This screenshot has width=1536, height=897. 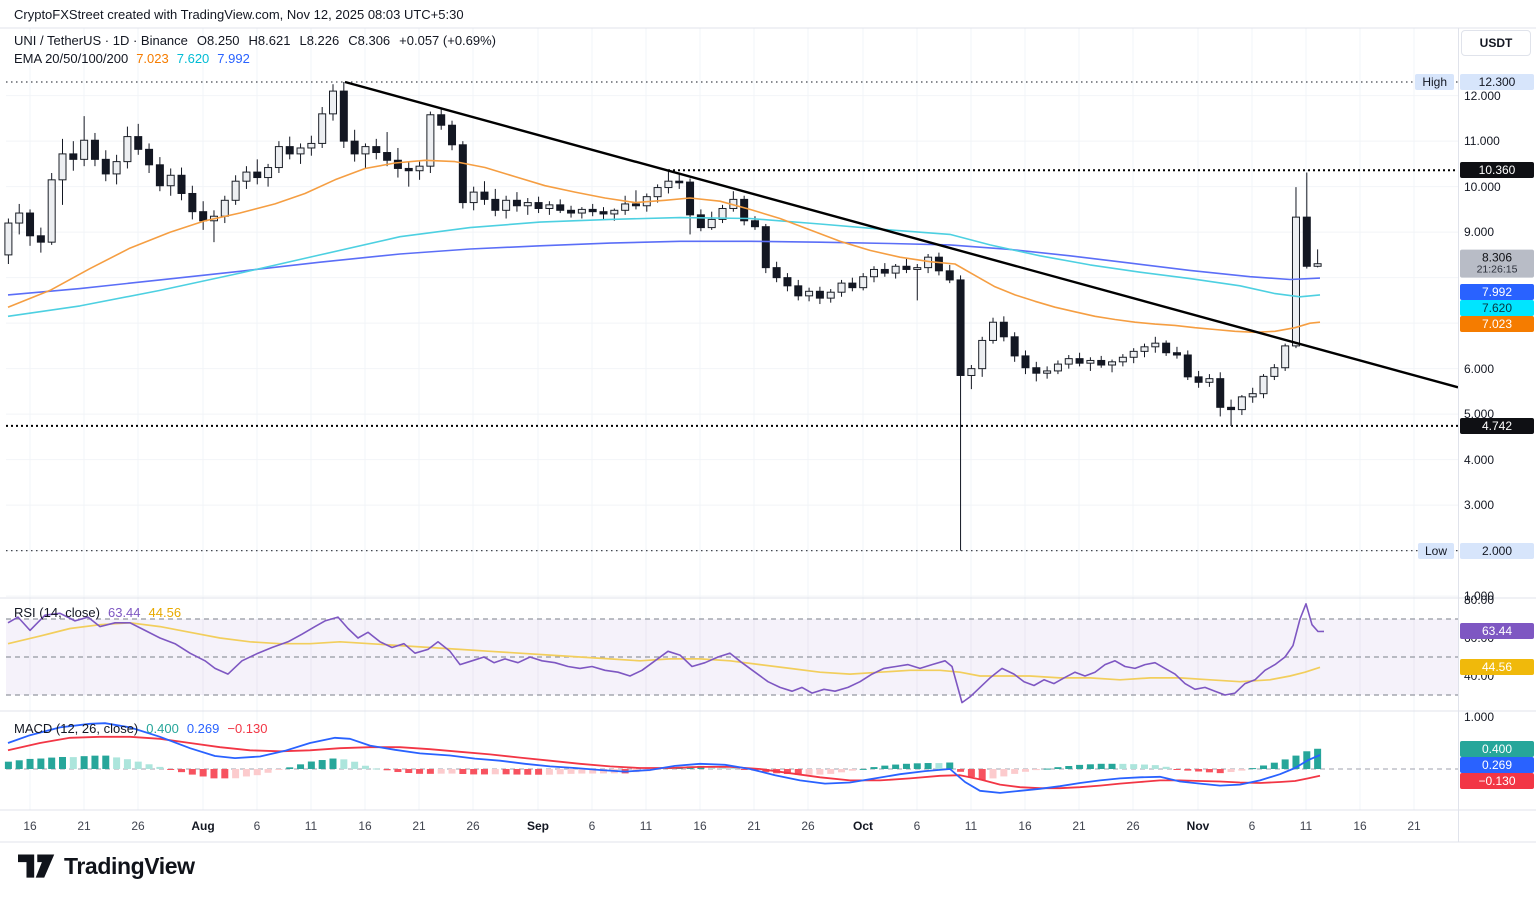 What do you see at coordinates (165, 612) in the screenshot?
I see `rsi-ma-value: 44.56` at bounding box center [165, 612].